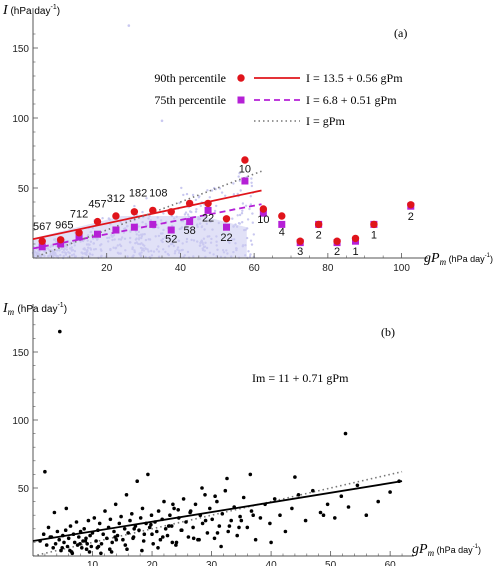 This screenshot has width=500, height=566. I want to click on x-tick-label-b: 20, so click(152, 563).